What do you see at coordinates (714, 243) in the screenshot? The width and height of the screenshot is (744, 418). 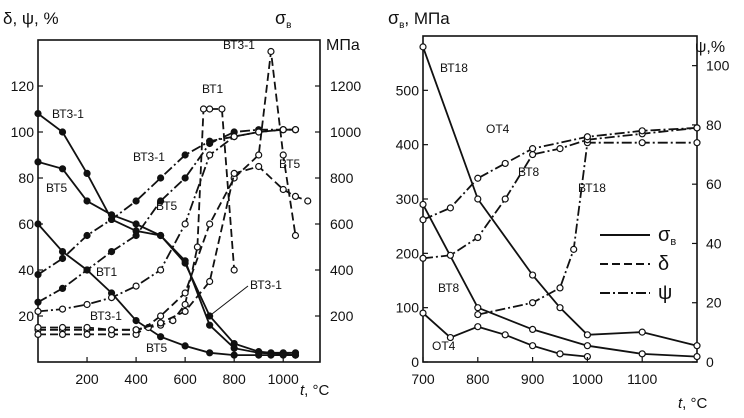 I see `right-y-right-tick-label-2: 40` at bounding box center [714, 243].